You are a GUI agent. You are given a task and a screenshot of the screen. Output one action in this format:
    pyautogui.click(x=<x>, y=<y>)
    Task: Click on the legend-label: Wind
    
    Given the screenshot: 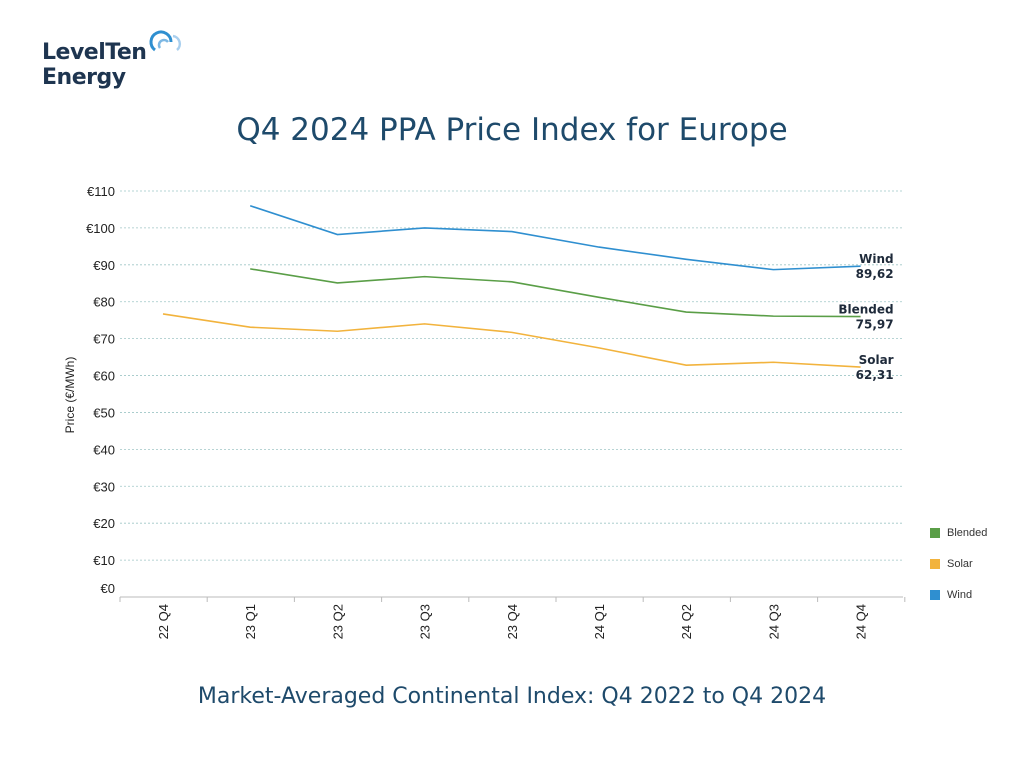 What is the action you would take?
    pyautogui.click(x=960, y=594)
    